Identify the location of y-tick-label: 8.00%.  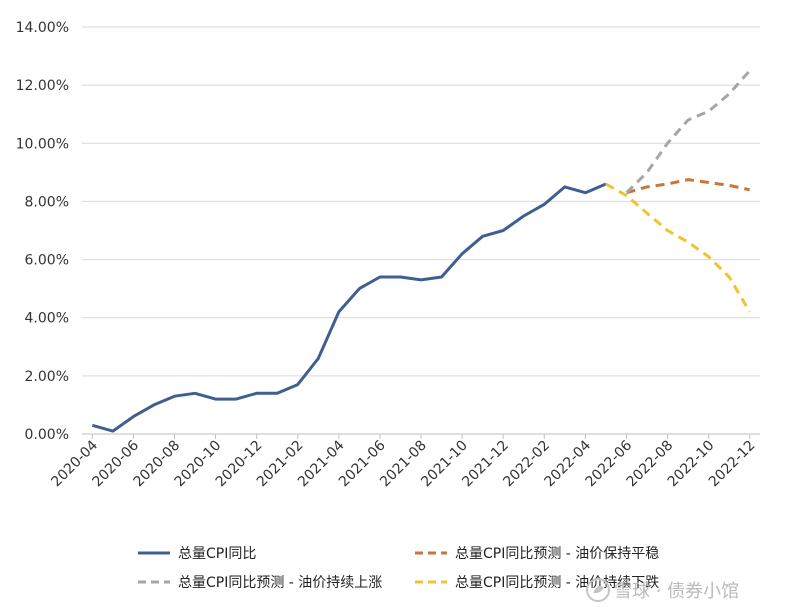
(47, 202).